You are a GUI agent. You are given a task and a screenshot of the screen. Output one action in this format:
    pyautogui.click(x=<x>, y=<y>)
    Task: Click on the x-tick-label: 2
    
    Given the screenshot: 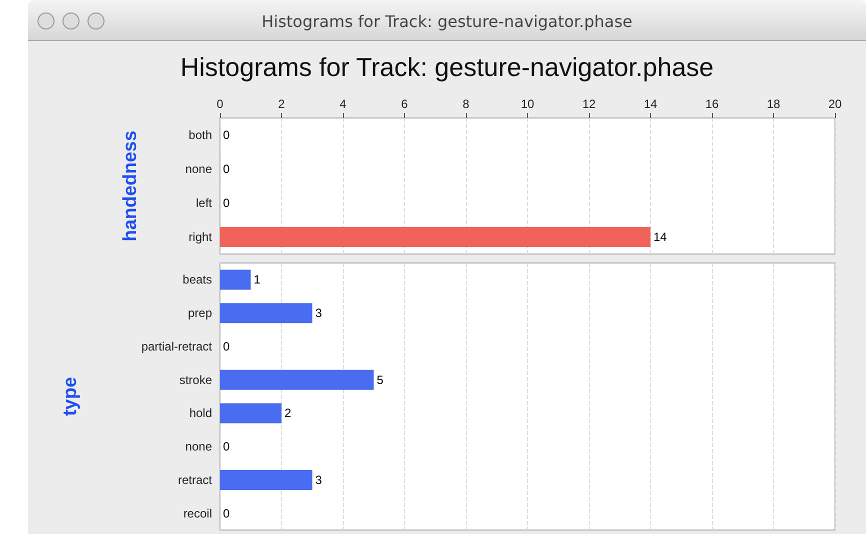 What is the action you would take?
    pyautogui.click(x=282, y=104)
    